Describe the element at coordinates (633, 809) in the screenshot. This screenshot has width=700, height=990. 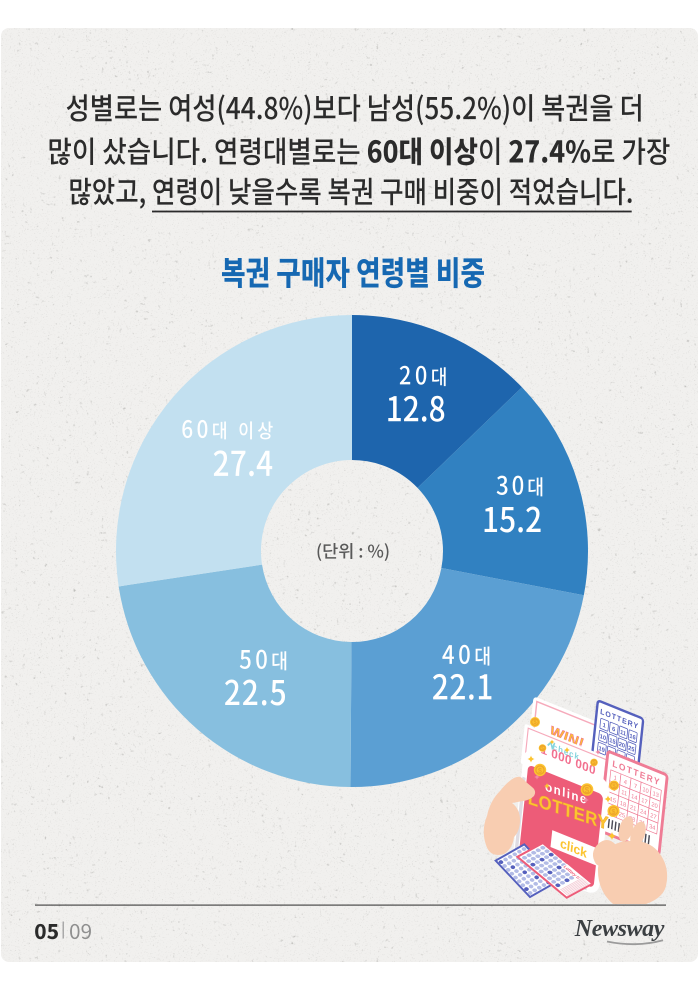
I see `svg-text: 21` at that location.